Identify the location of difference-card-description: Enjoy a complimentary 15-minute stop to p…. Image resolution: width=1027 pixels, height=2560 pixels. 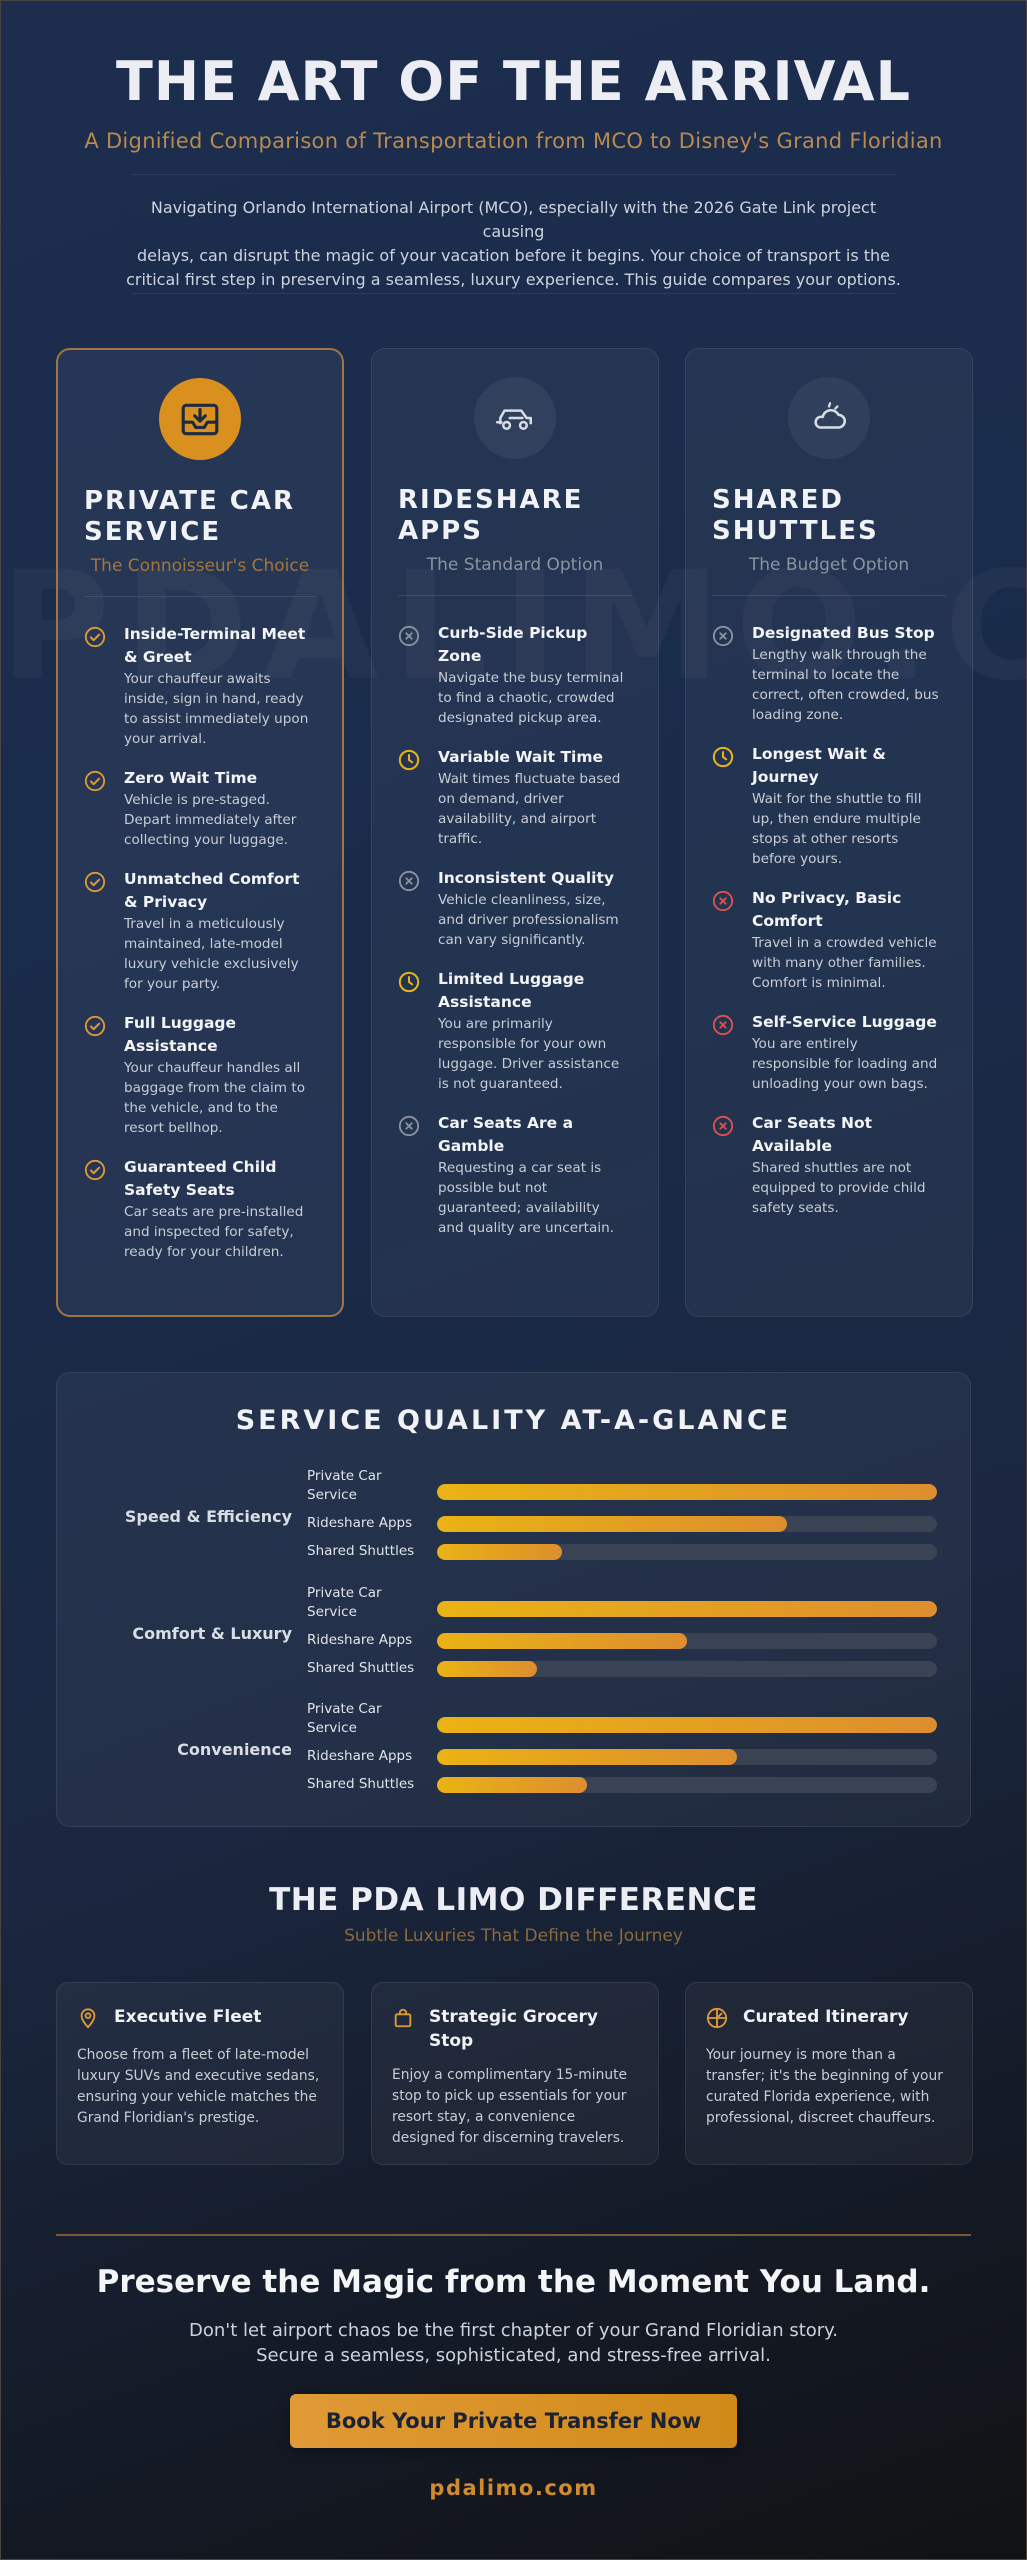
(515, 2107).